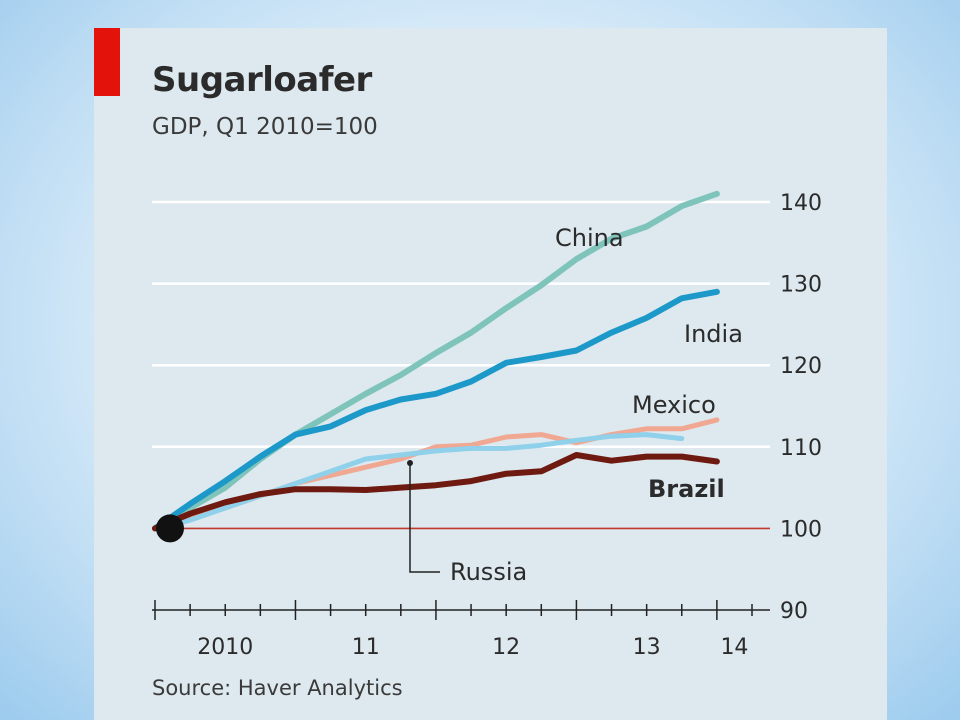 This screenshot has height=720, width=960. Describe the element at coordinates (506, 647) in the screenshot. I see `x-tick-label-12: 12` at that location.